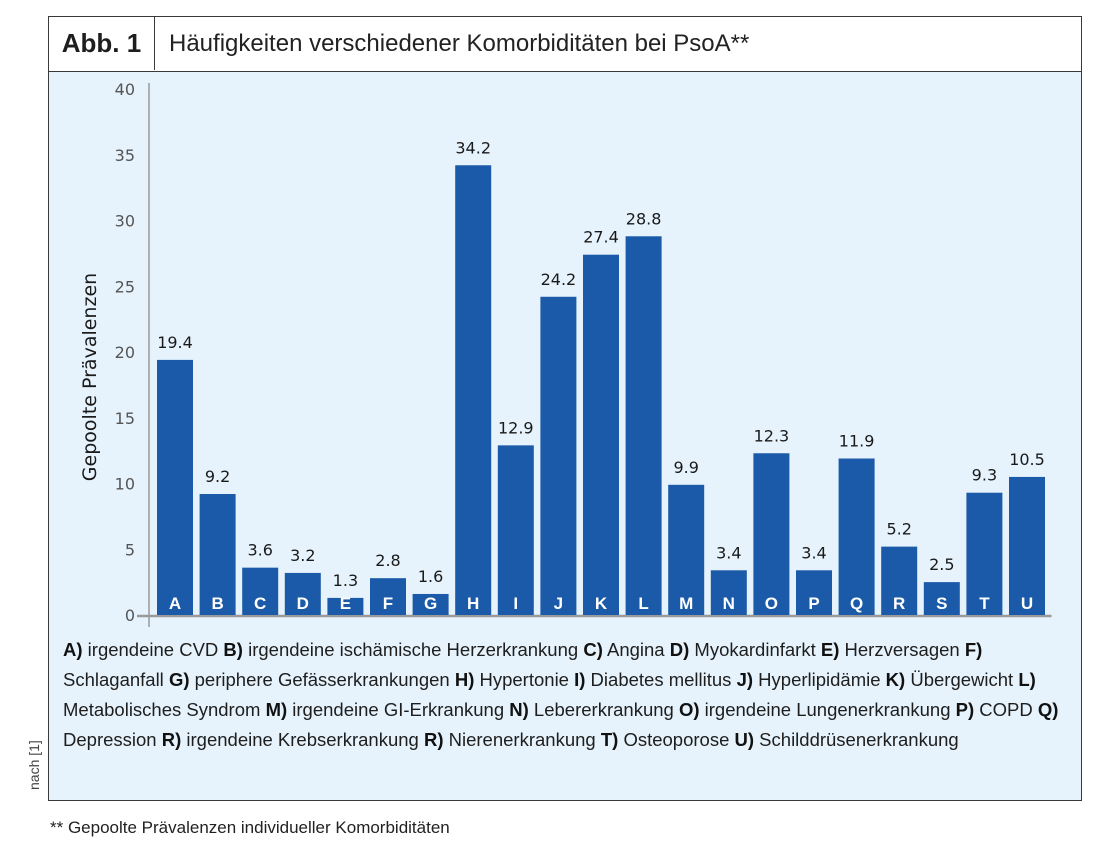 This screenshot has width=1100, height=861. What do you see at coordinates (827, 709) in the screenshot?
I see `legend-text: irgendeine Lungenerkrankung` at bounding box center [827, 709].